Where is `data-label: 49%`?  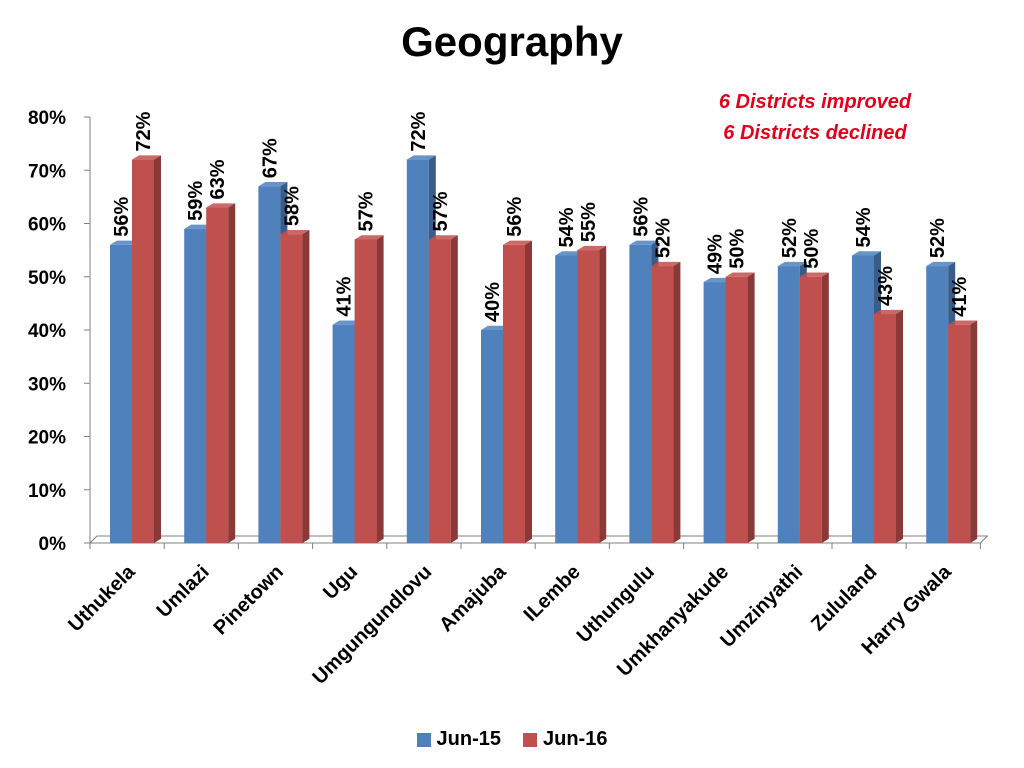
data-label: 49% is located at coordinates (716, 254).